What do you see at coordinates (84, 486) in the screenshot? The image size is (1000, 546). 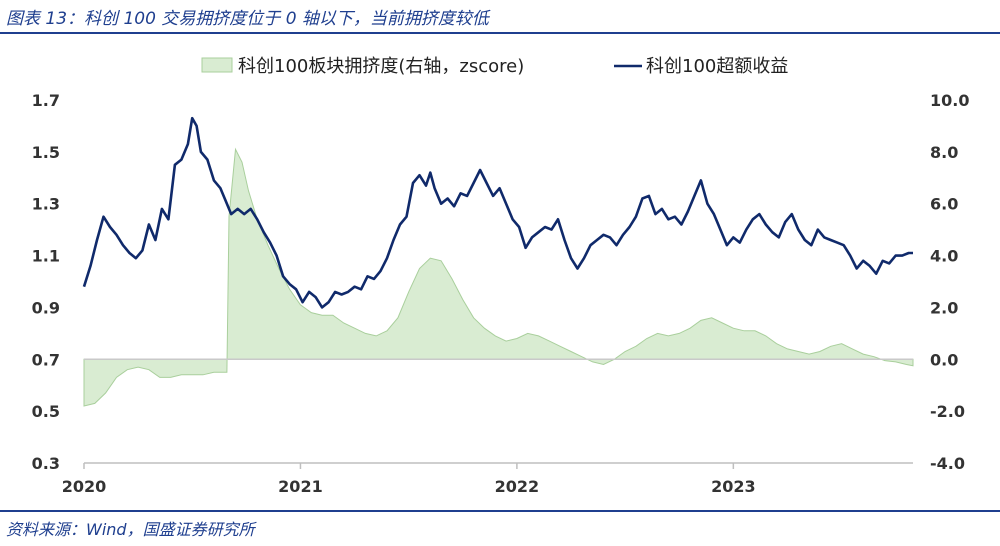 I see `x-tick-label: 2020` at bounding box center [84, 486].